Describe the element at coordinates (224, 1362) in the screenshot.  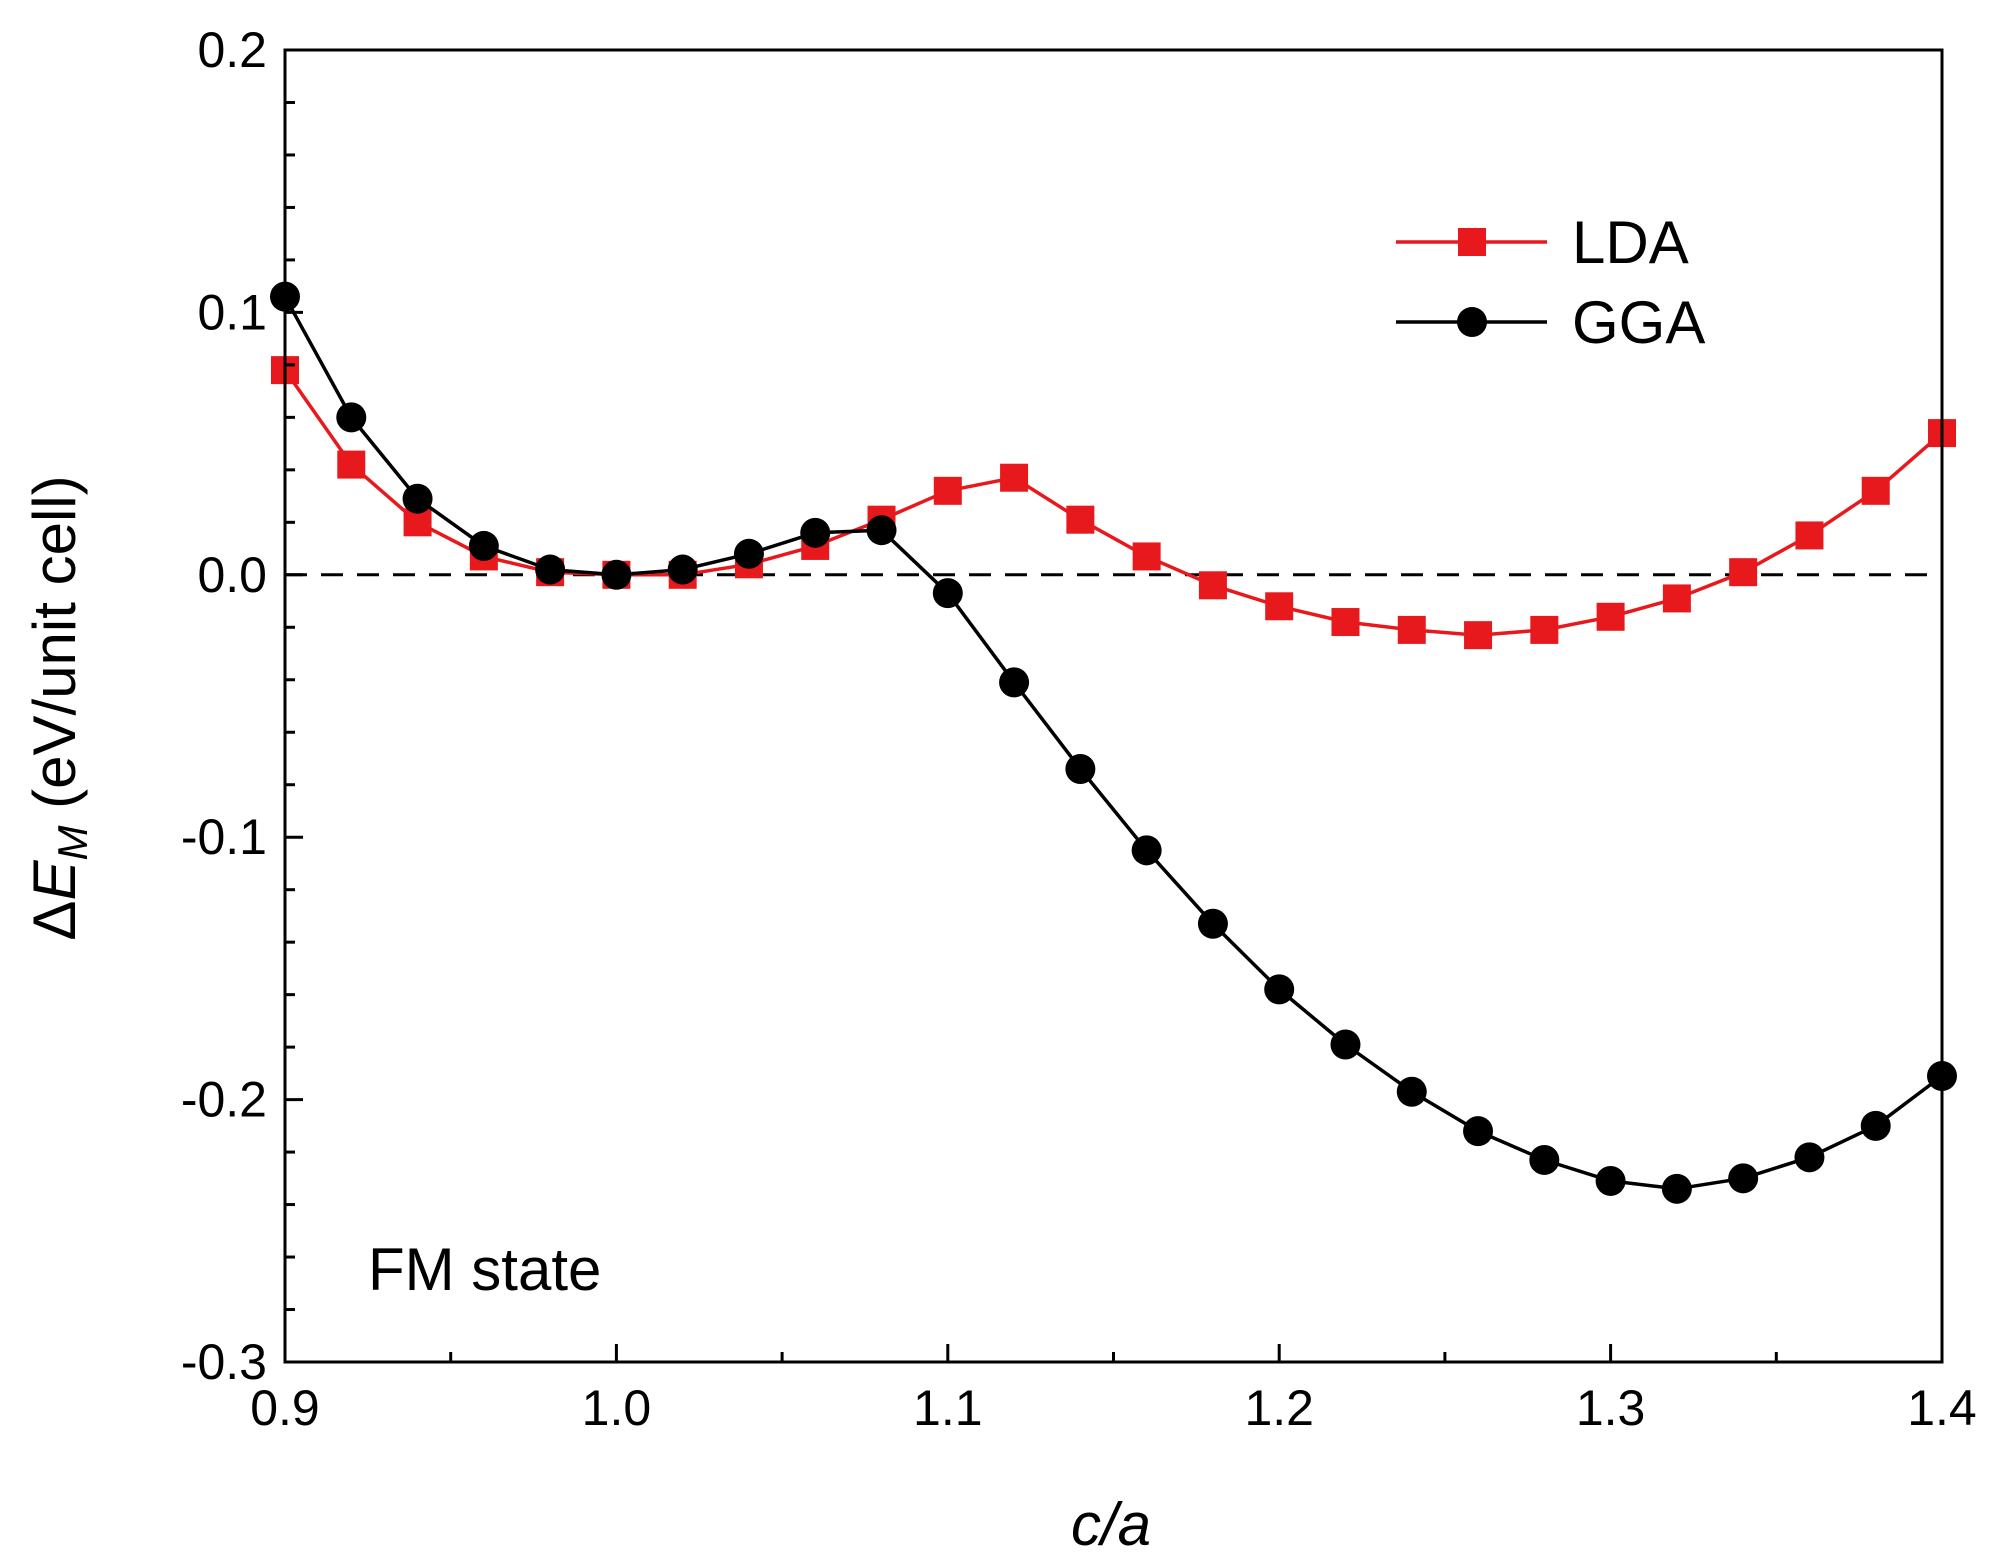
I see `y-tick-label: -0.3` at that location.